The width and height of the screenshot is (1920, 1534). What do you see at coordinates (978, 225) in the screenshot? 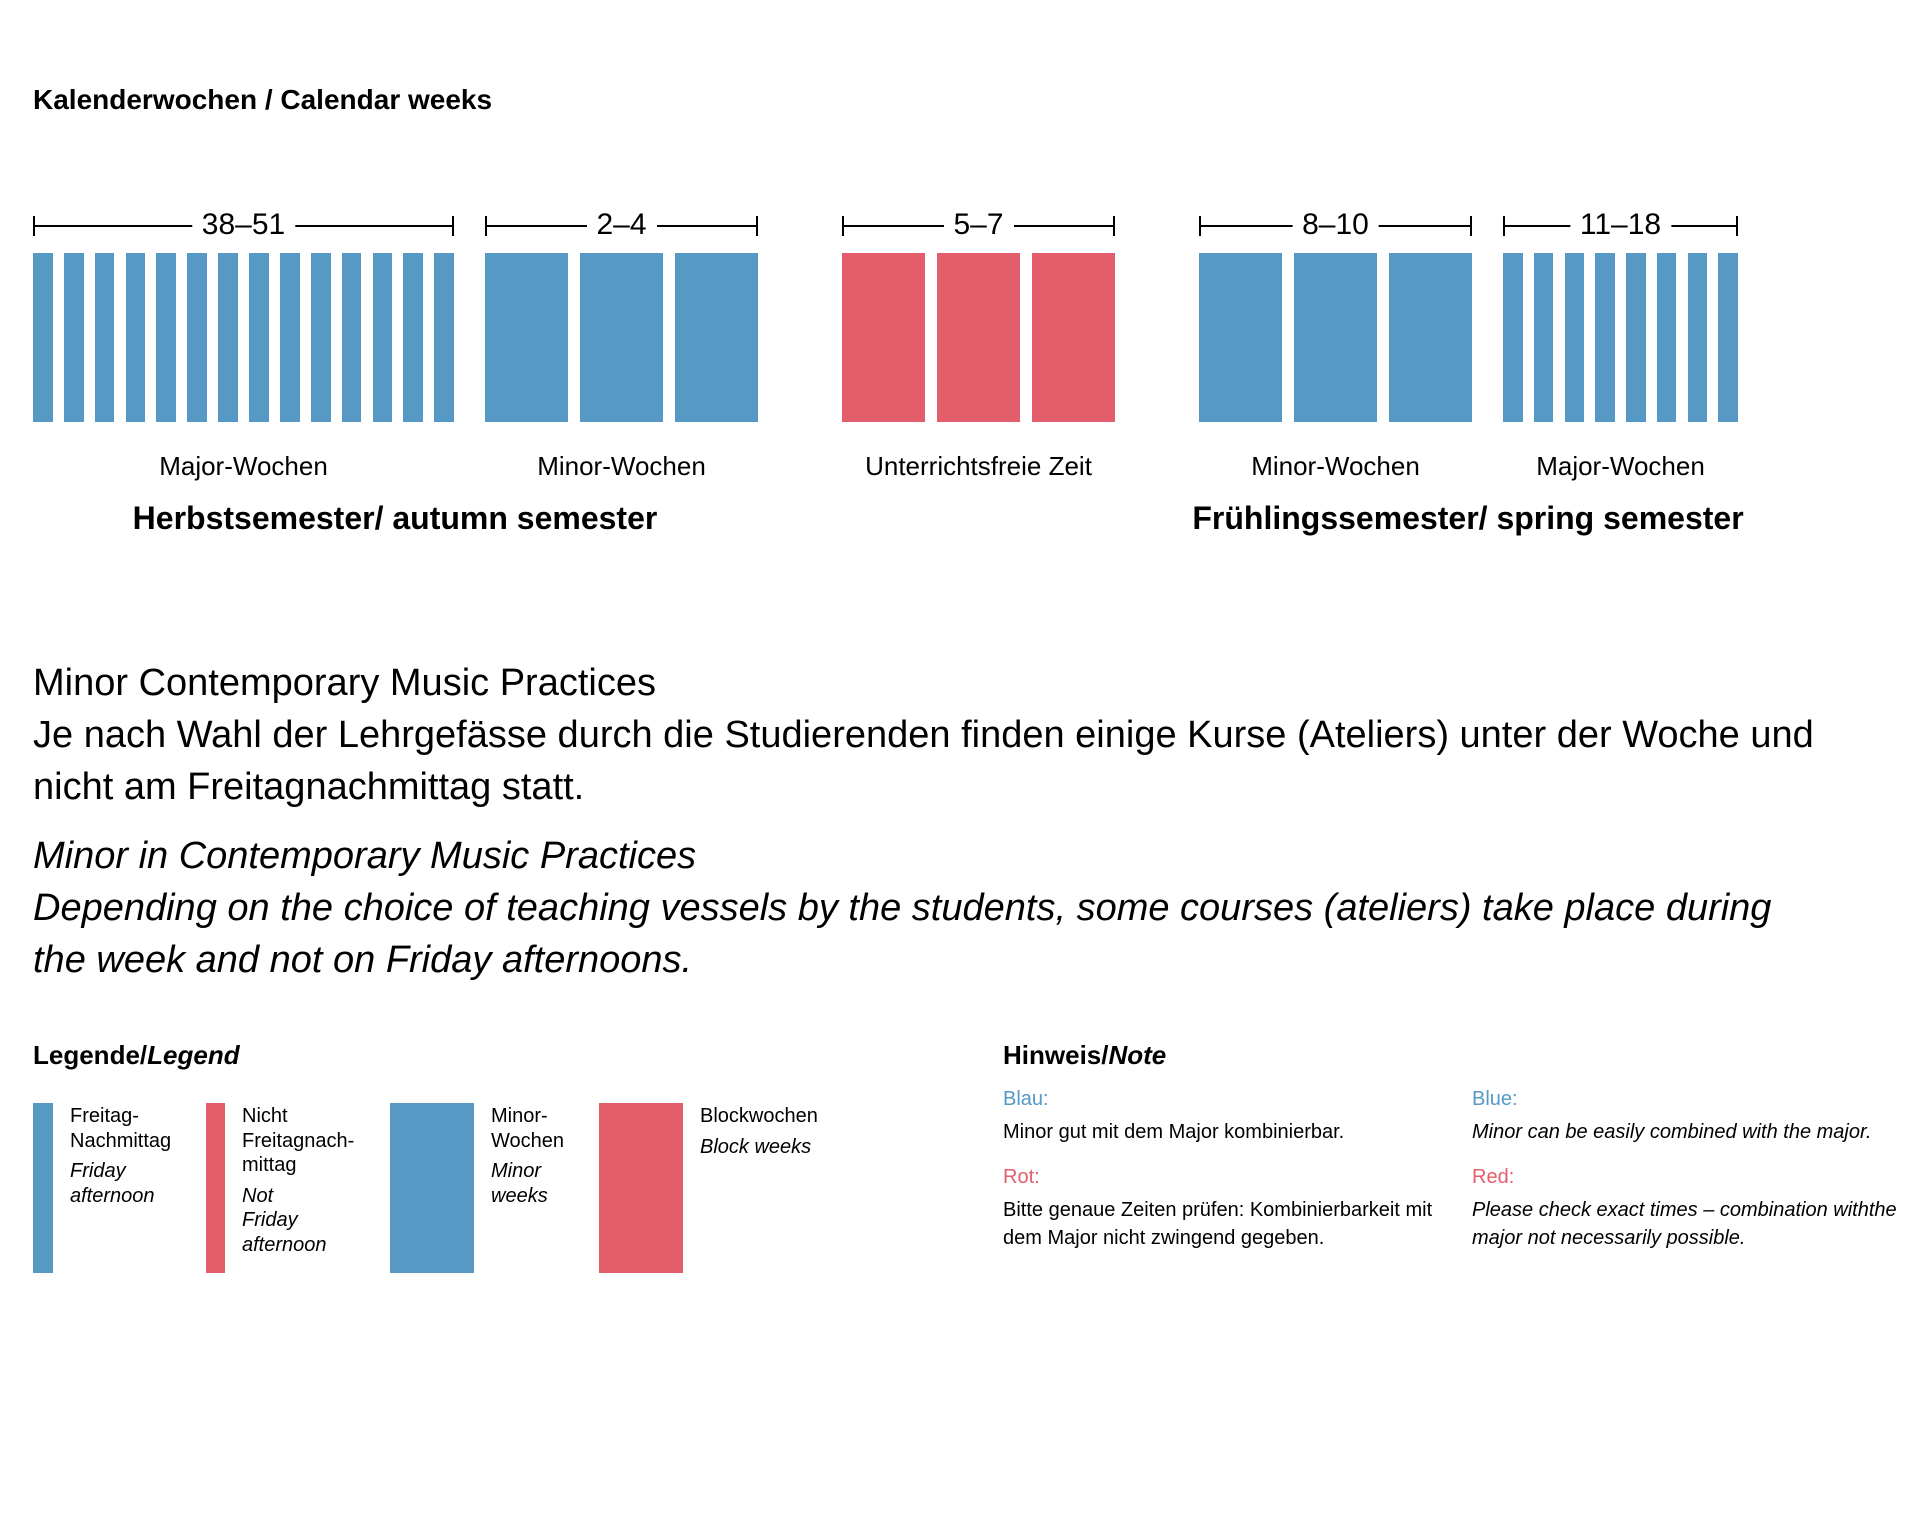
I see `week-range-bracket: 5–7` at bounding box center [978, 225].